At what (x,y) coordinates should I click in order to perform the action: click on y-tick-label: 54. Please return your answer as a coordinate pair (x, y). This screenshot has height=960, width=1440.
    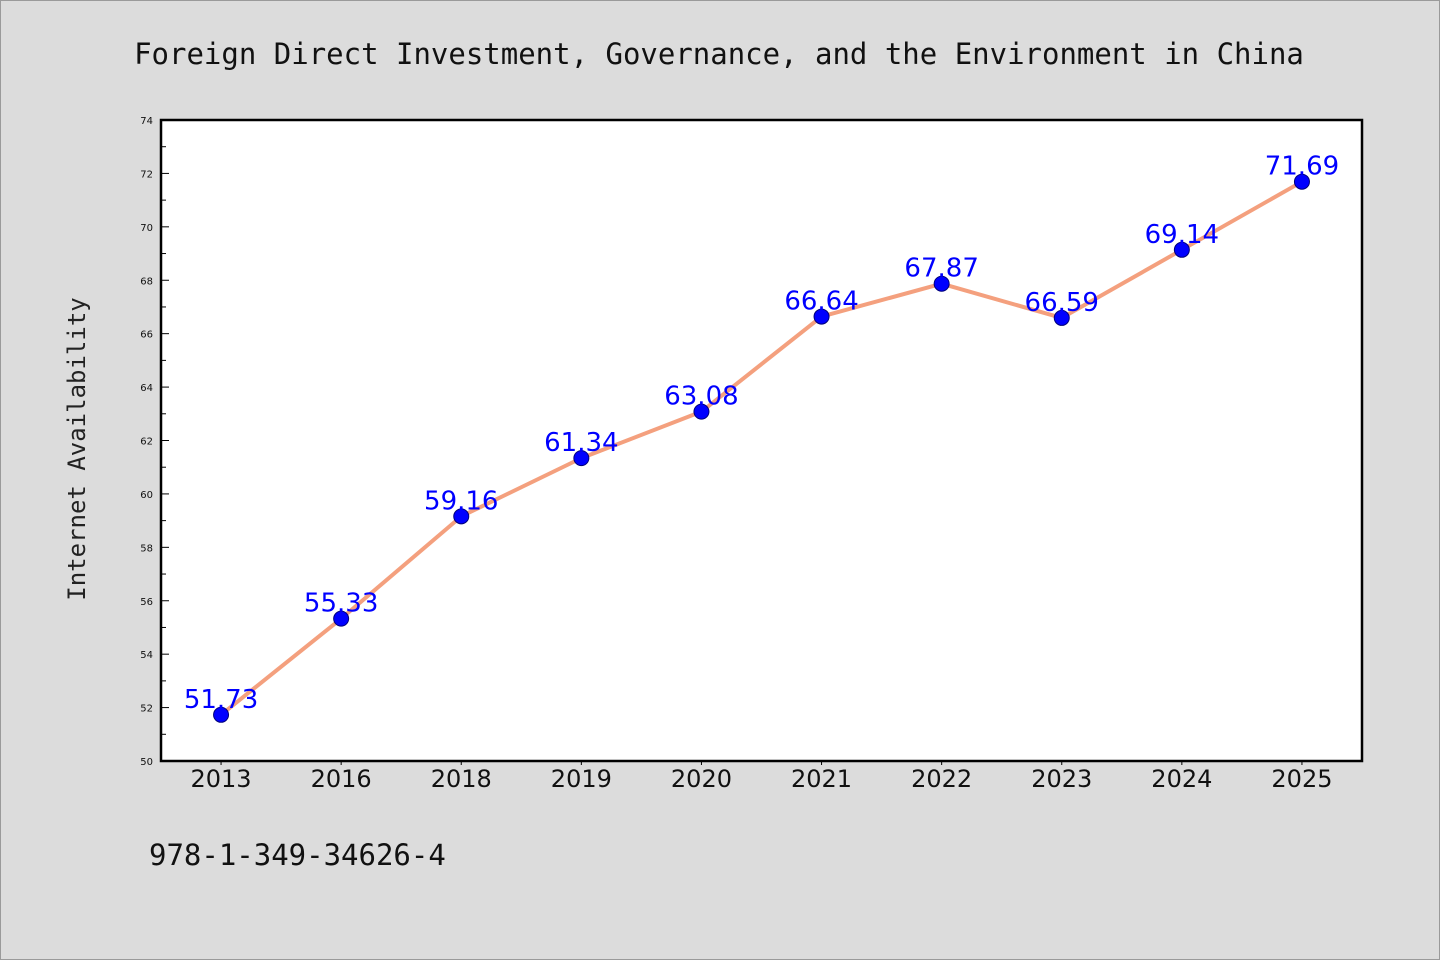
    Looking at the image, I should click on (146, 655).